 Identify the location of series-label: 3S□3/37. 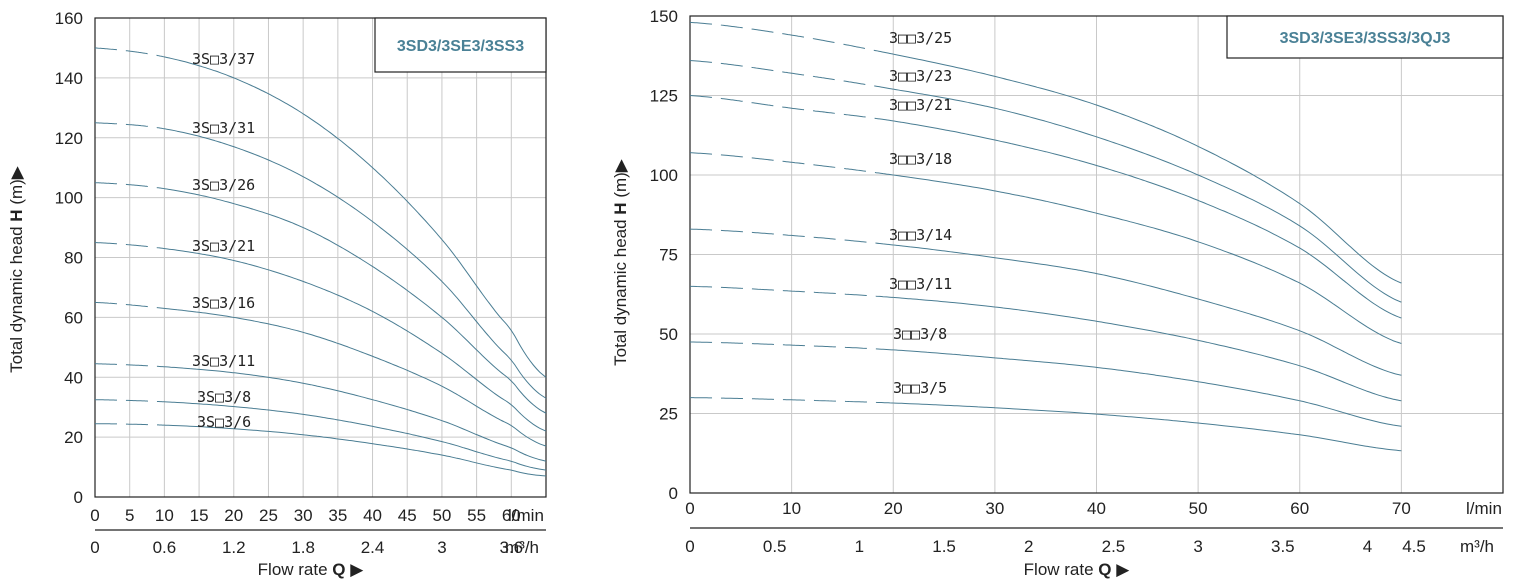
(223, 59).